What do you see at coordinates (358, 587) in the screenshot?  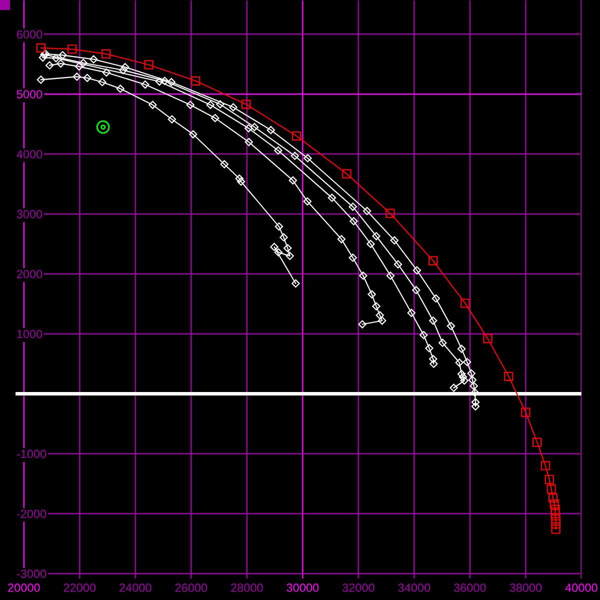 I see `x-tick-label: 32000` at bounding box center [358, 587].